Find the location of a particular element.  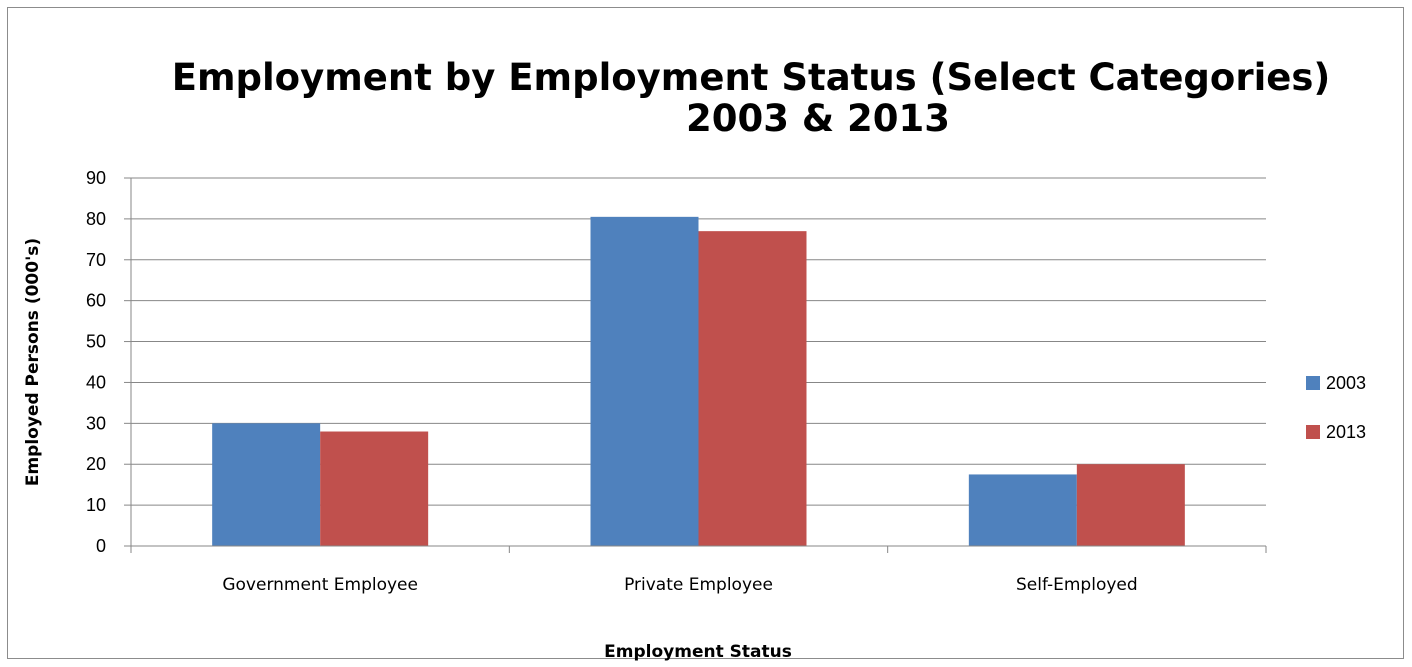

y-tick-label: 90 is located at coordinates (96, 178).